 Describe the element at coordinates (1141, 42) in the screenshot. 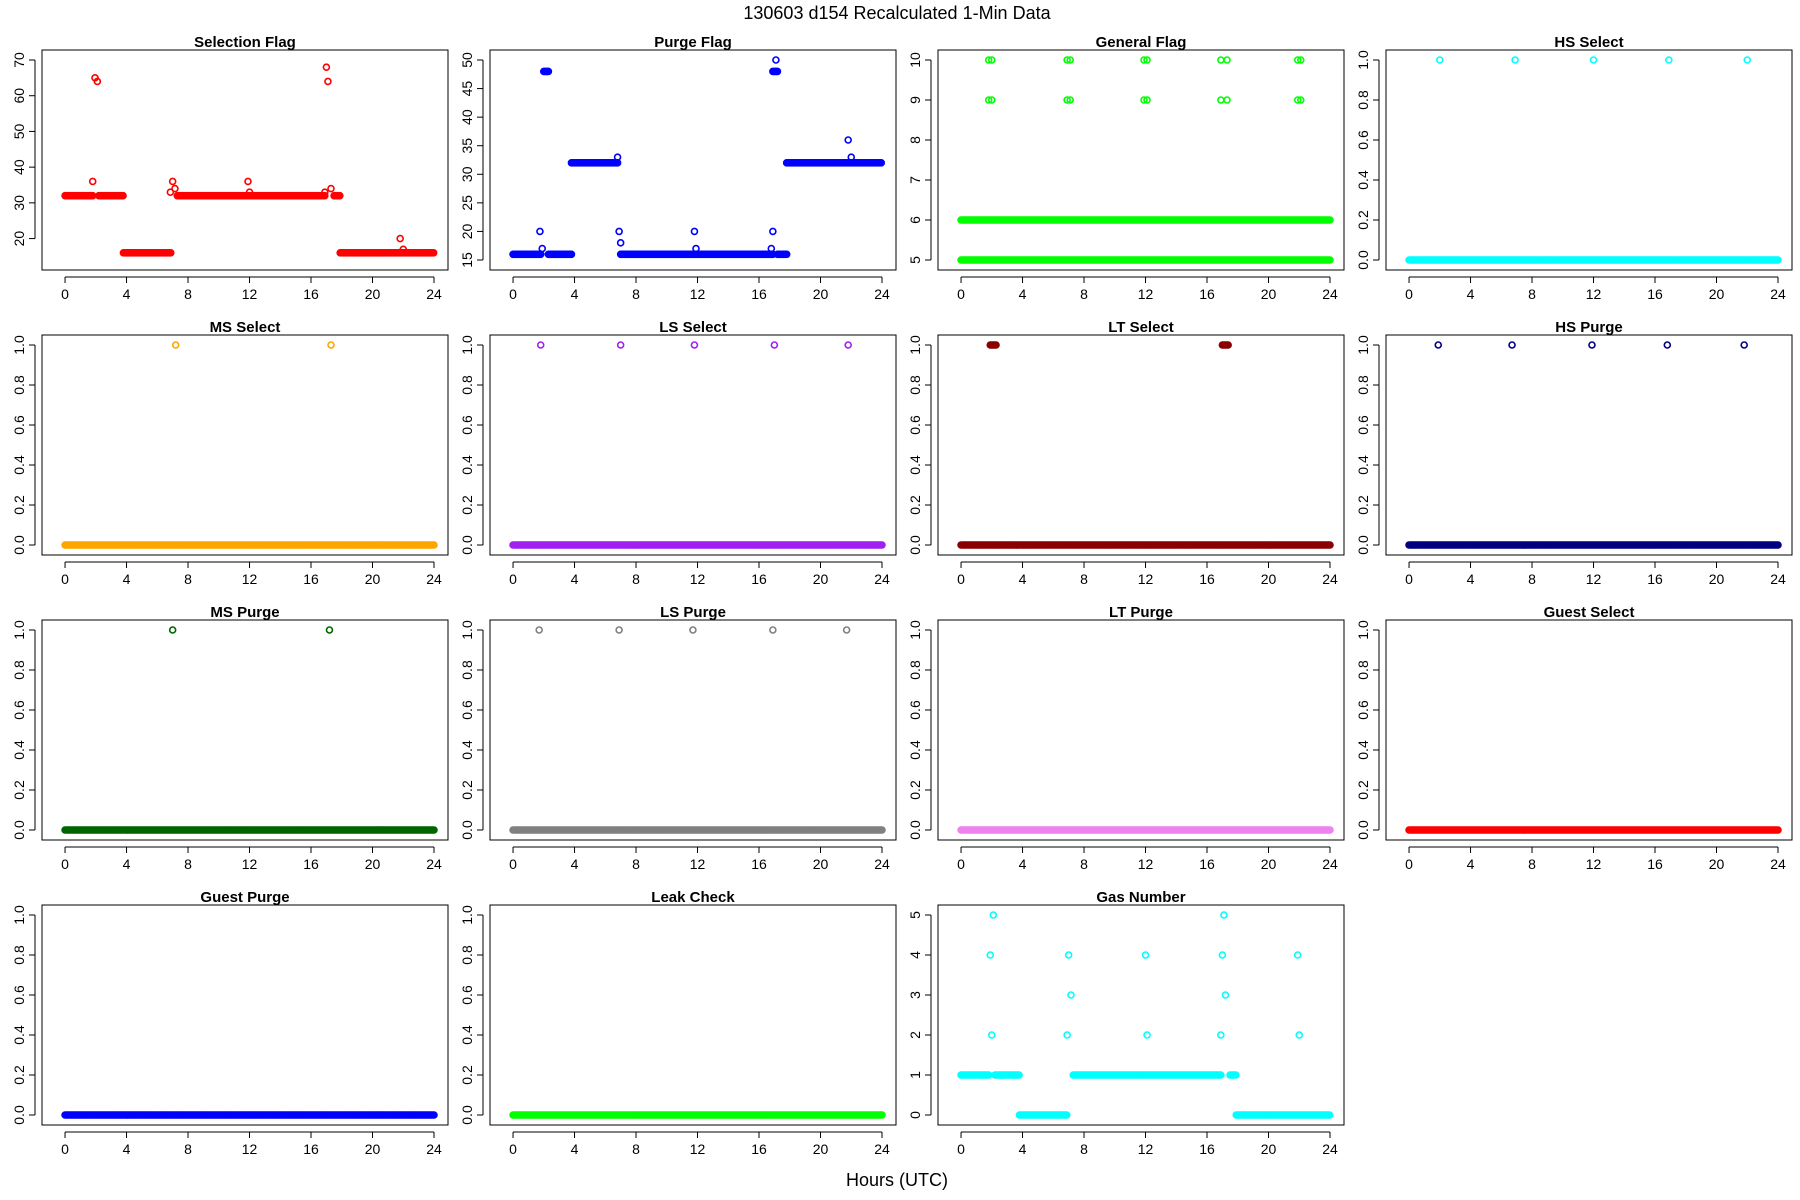

I see `panel-title: General Flag` at that location.